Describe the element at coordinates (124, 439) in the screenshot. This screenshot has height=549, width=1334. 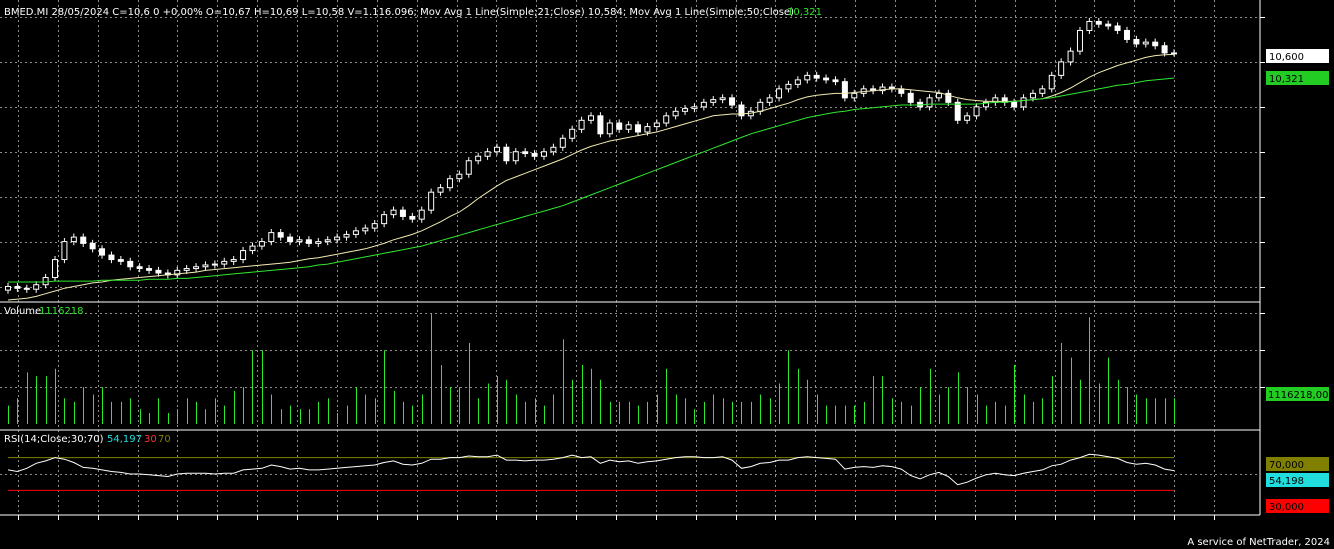
I see `rsi-header-value: 54,197` at that location.